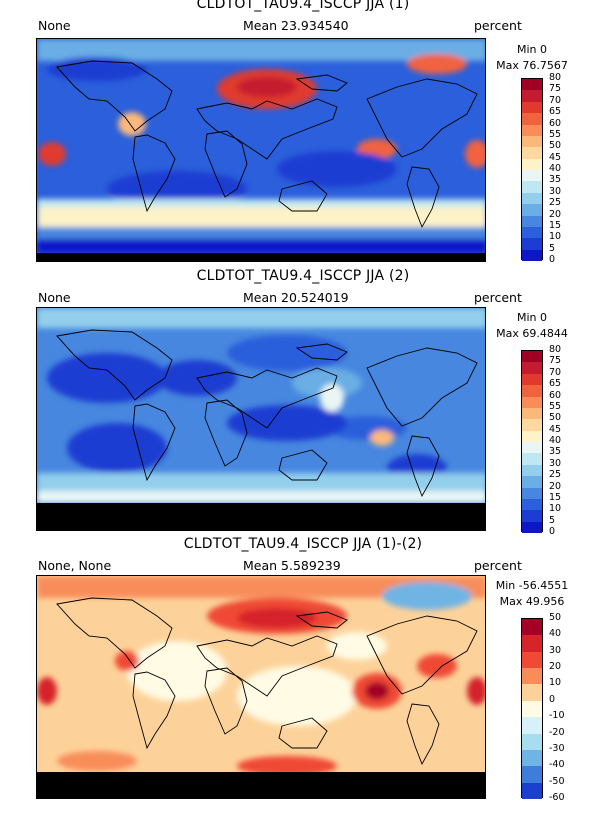 The image size is (606, 814). Describe the element at coordinates (532, 326) in the screenshot. I see `min-max-stats: Min 0 Max 69.4844` at that location.